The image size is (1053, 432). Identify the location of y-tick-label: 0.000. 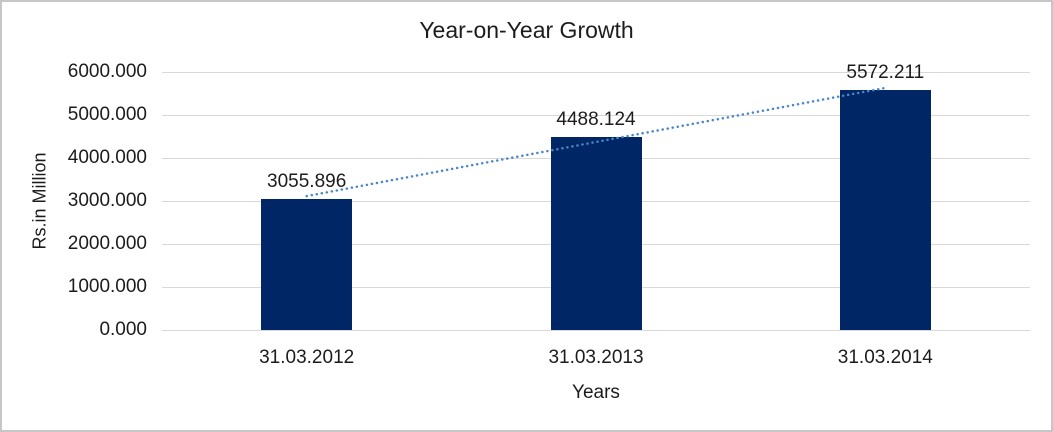
(123, 329).